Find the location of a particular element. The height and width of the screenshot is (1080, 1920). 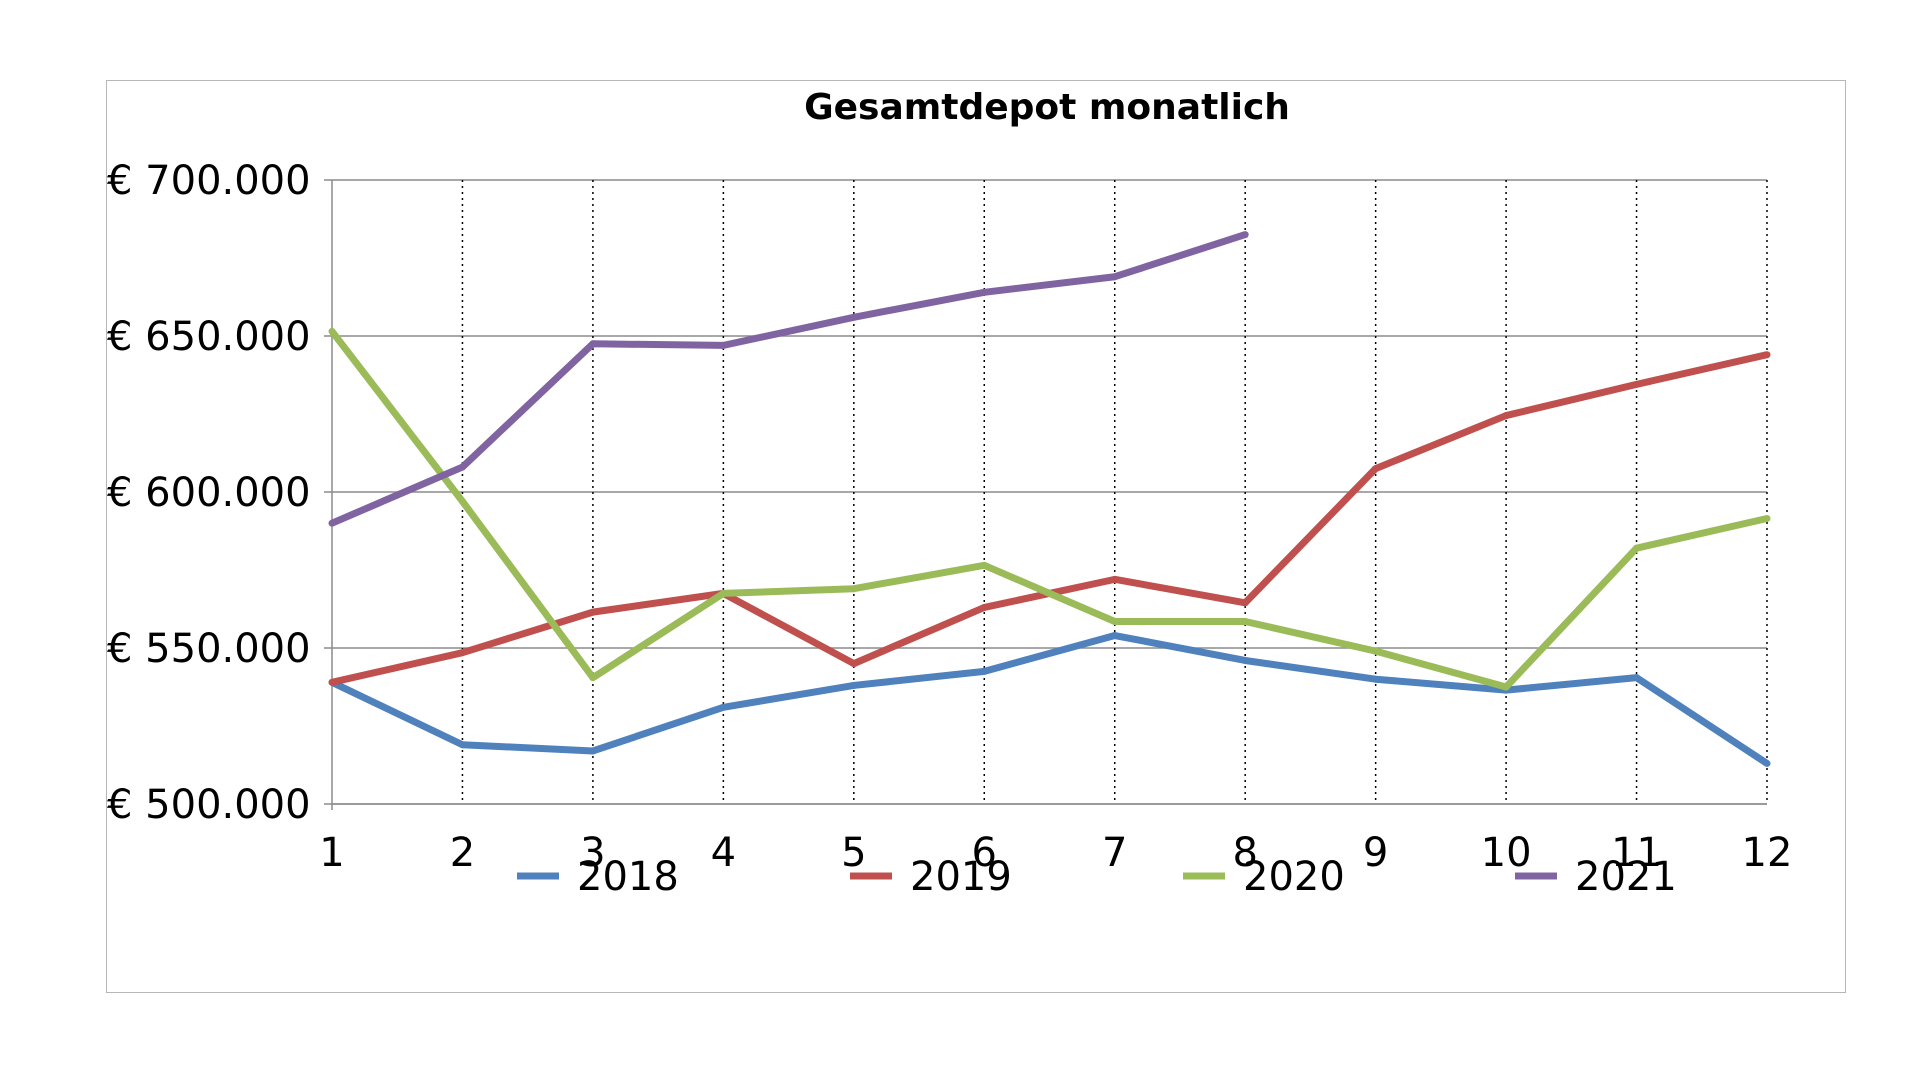

x-tick-label: 8 is located at coordinates (1244, 853).